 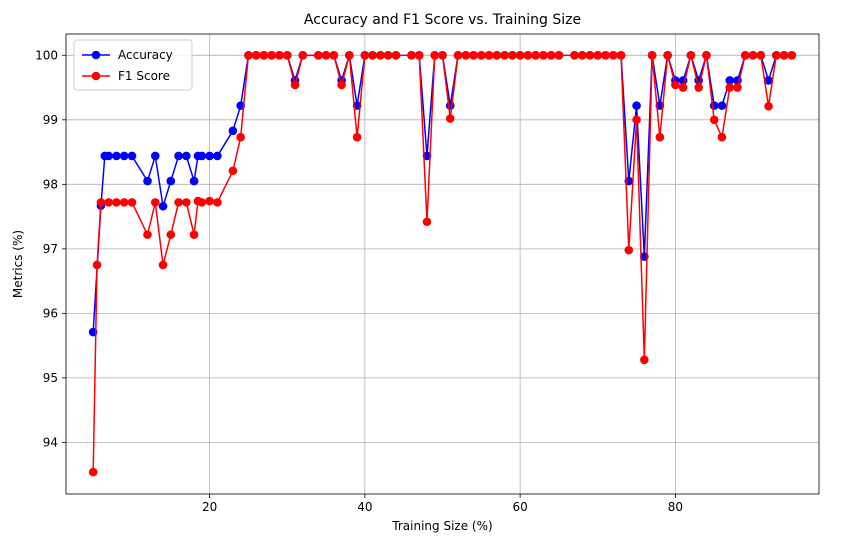 I want to click on y-tick-label: 94, so click(x=50, y=442).